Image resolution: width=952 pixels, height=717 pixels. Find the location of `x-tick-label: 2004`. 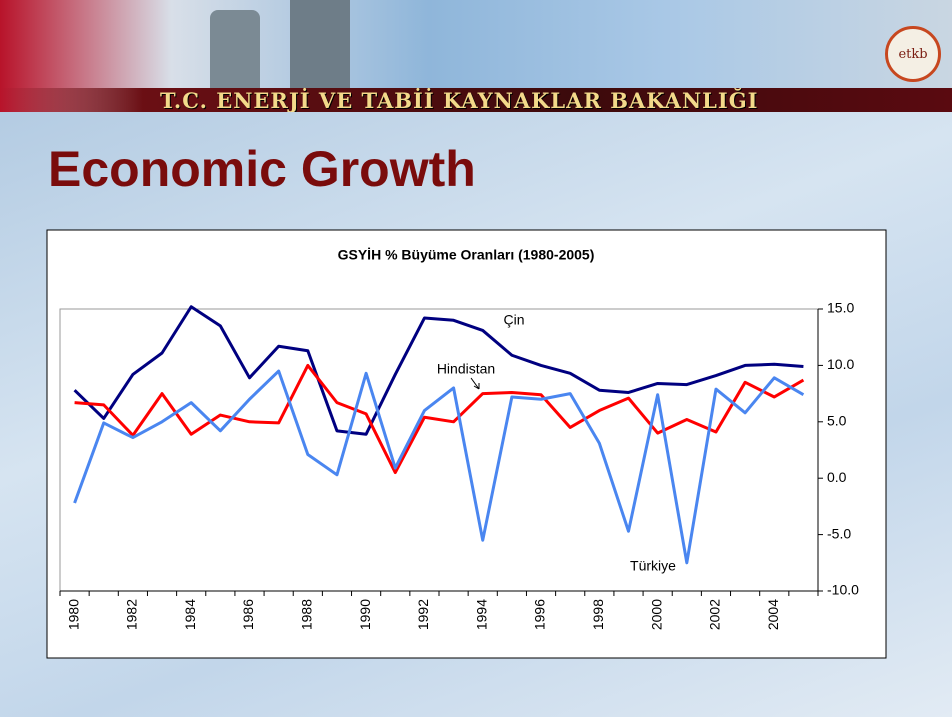

x-tick-label: 2004 is located at coordinates (773, 614).